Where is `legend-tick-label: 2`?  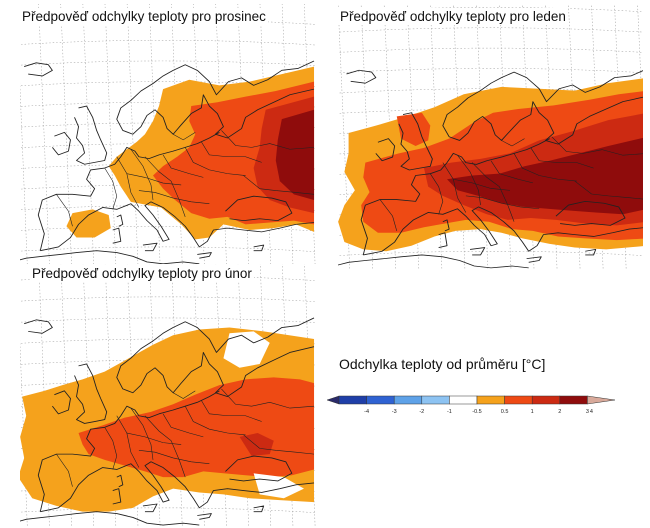 legend-tick-label: 2 is located at coordinates (559, 412).